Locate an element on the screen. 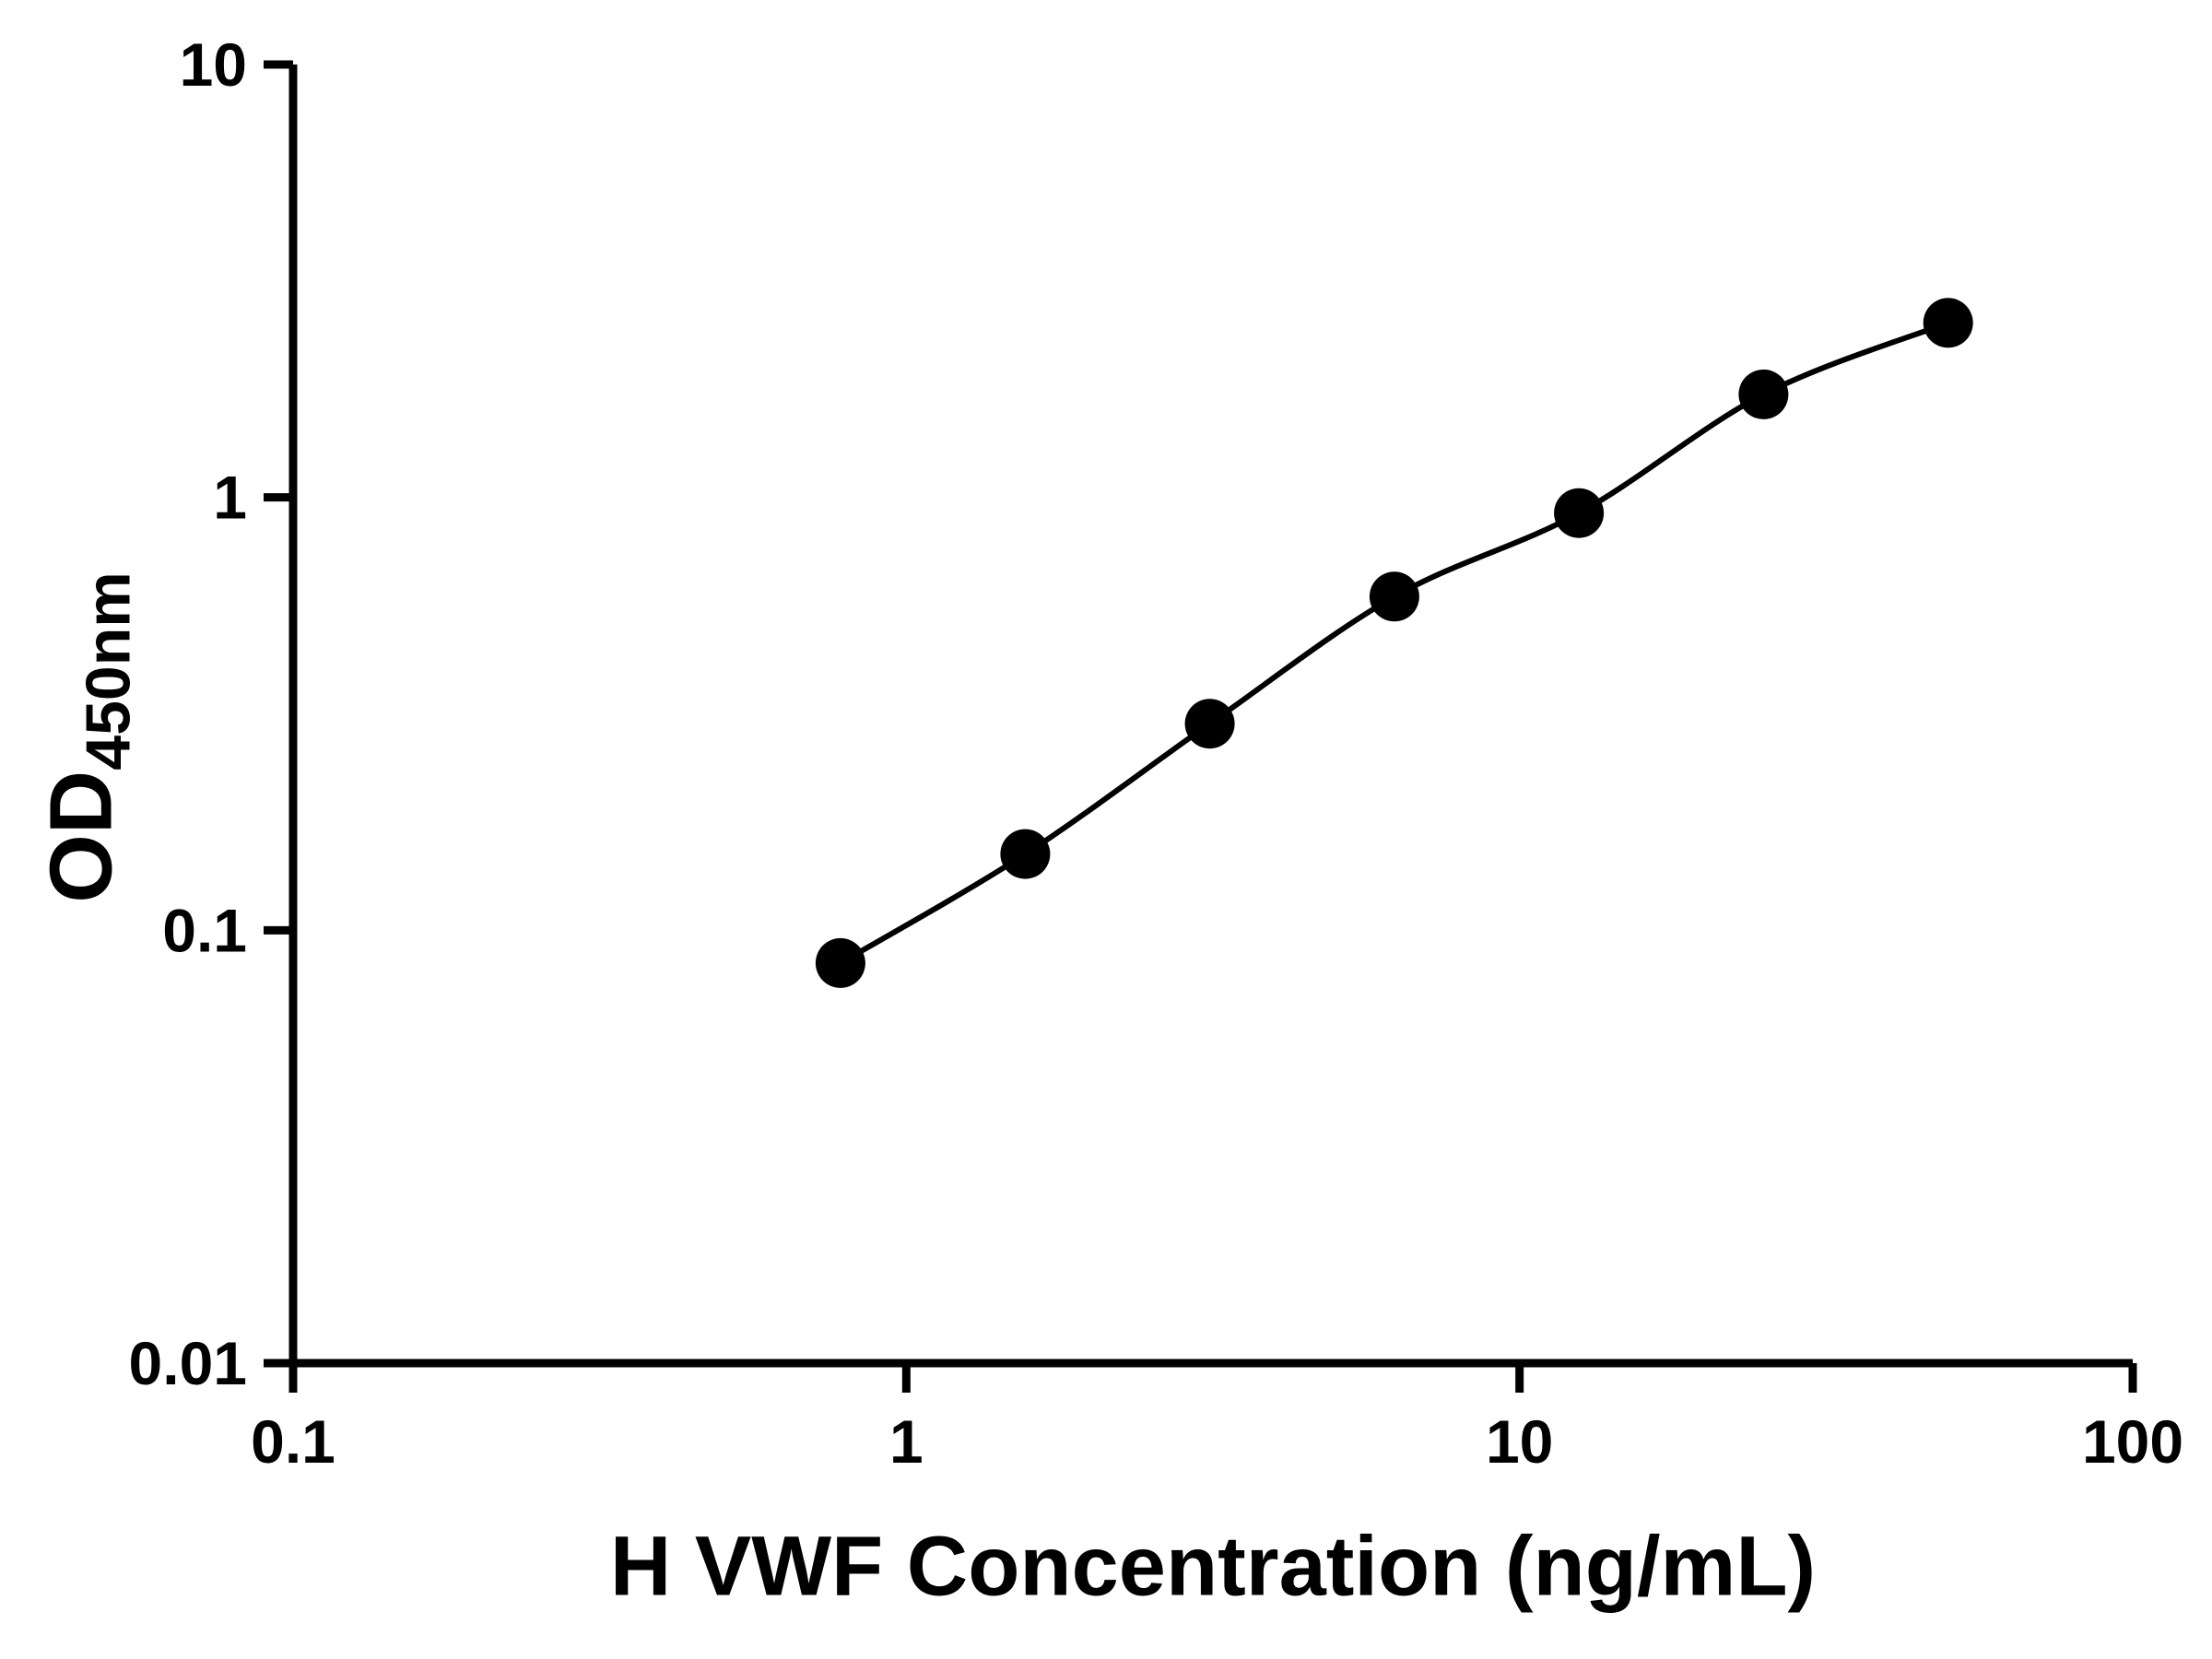 This screenshot has width=2212, height=1659. x-tick-label: 1 is located at coordinates (906, 1441).